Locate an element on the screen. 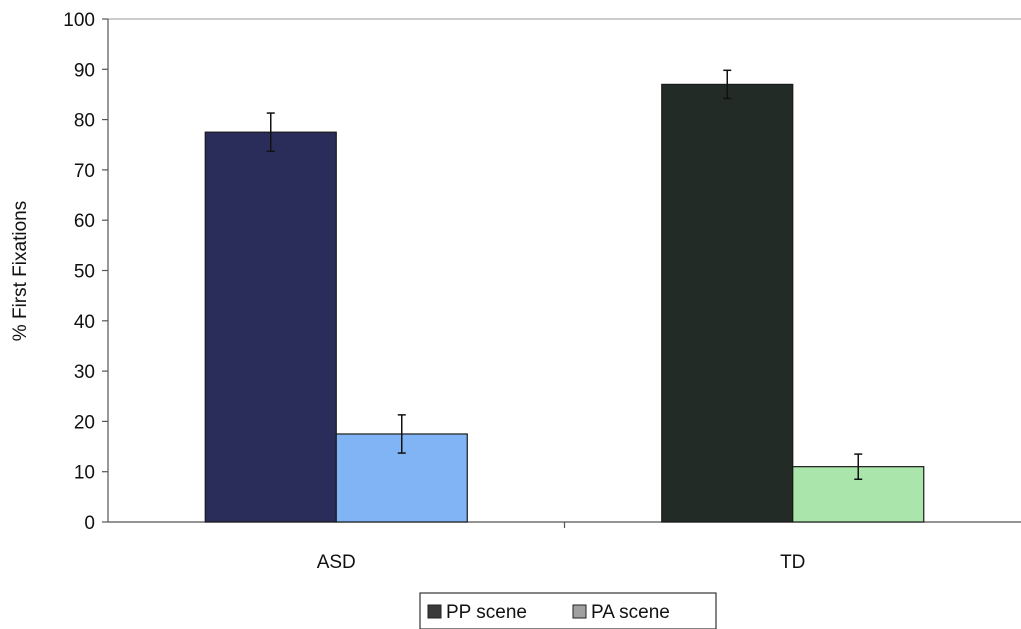 This screenshot has width=1021, height=629. y-tick-label: 100 is located at coordinates (79, 20).